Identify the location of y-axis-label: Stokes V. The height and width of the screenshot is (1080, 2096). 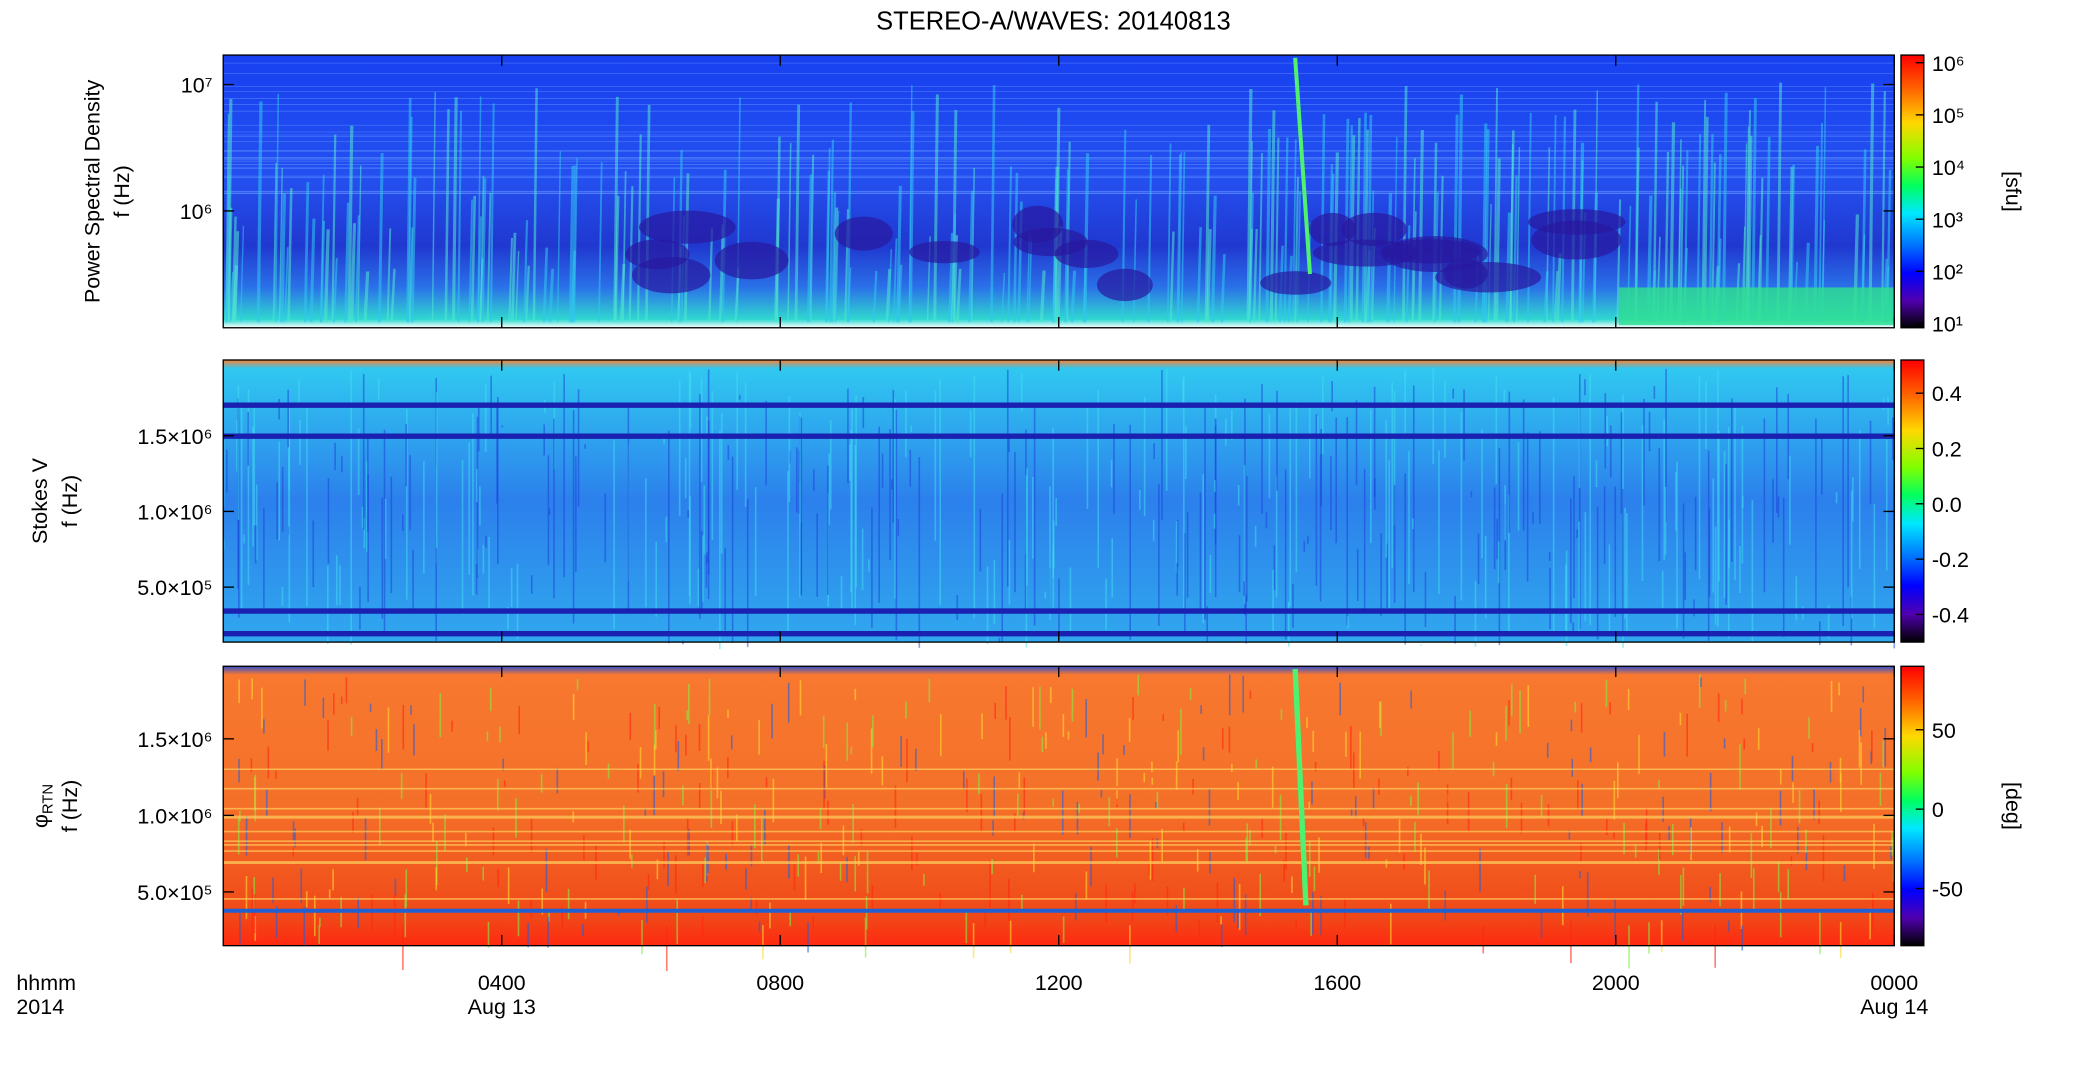
(40, 500).